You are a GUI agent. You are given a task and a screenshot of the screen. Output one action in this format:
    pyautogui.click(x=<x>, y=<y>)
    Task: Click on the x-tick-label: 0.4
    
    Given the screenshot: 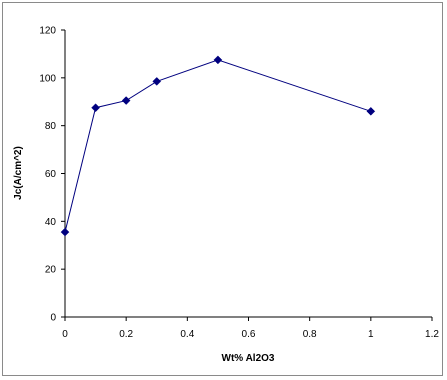 What is the action you would take?
    pyautogui.click(x=187, y=334)
    